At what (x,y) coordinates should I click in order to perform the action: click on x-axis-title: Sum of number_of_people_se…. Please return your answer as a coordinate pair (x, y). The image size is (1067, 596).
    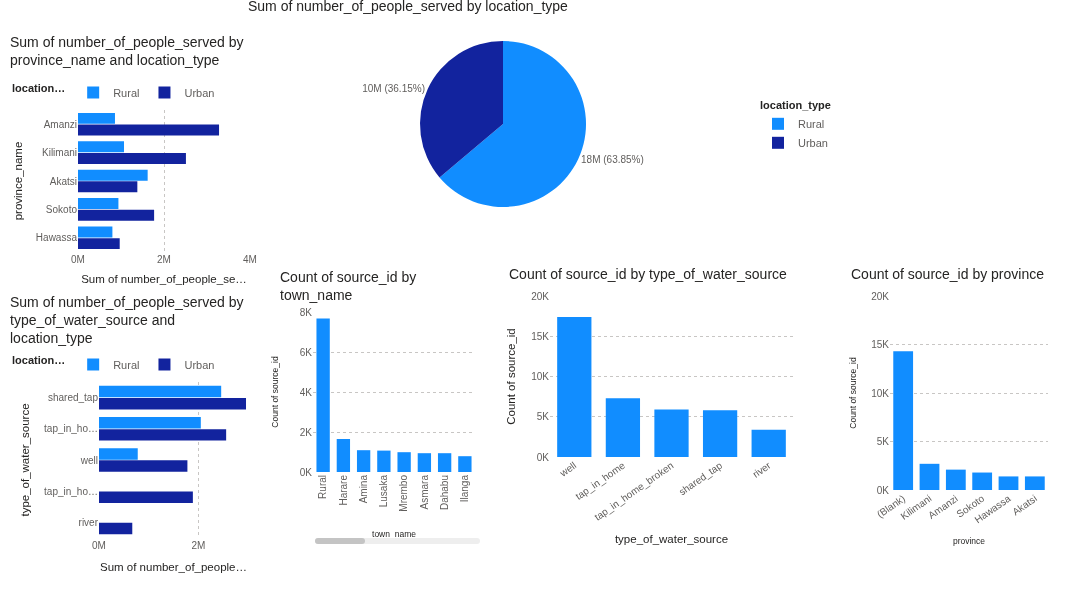
    Looking at the image, I should click on (164, 278).